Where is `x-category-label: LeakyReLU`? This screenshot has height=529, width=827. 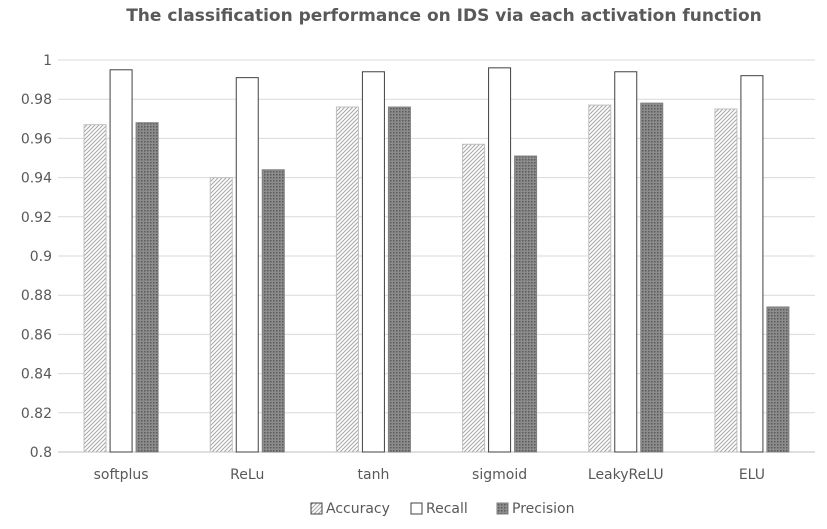
x-category-label: LeakyReLU is located at coordinates (626, 475).